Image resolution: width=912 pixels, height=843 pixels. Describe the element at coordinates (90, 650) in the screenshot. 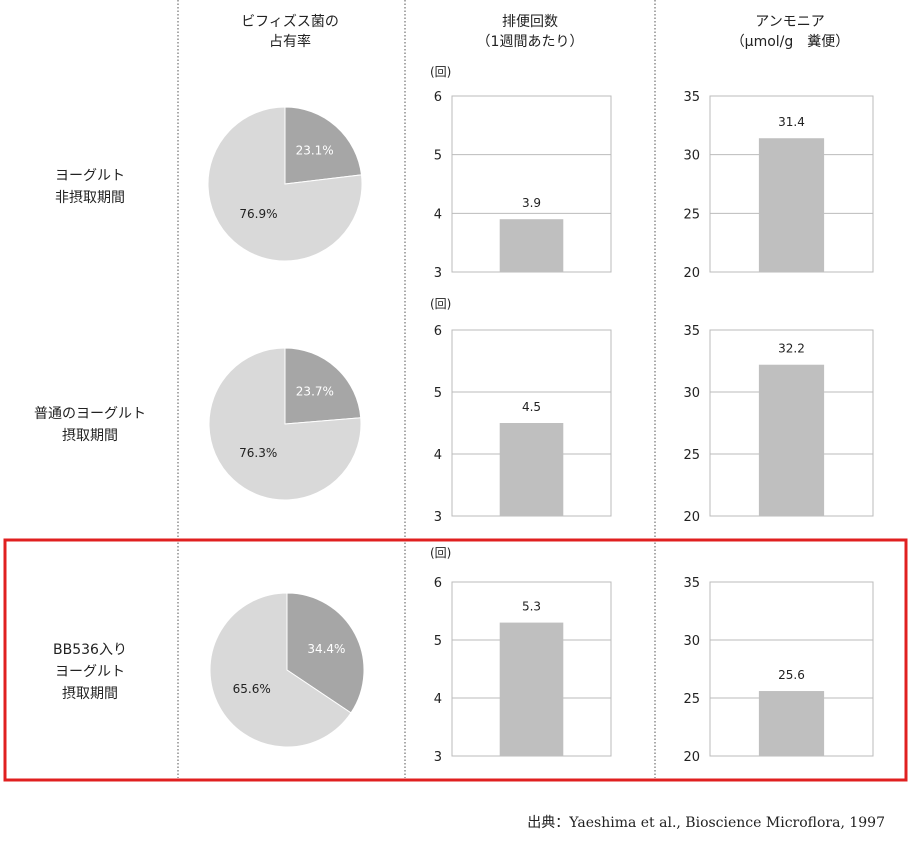

I see `row-label-line: BB536入り` at that location.